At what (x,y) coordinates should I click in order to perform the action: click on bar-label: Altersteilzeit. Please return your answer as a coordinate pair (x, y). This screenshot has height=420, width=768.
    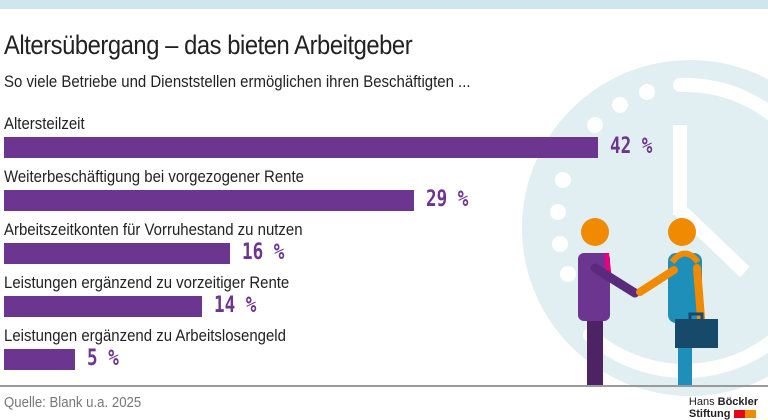
    Looking at the image, I should click on (44, 123).